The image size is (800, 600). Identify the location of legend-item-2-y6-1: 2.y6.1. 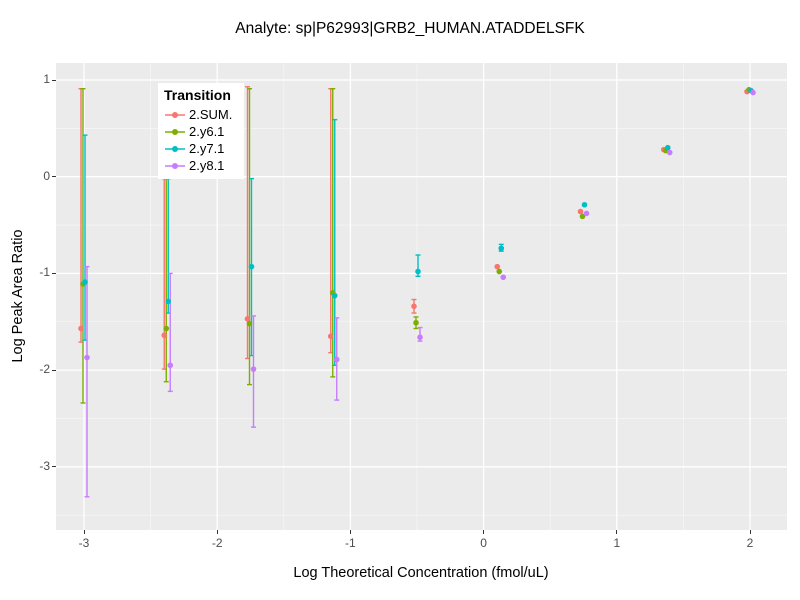
(201, 131).